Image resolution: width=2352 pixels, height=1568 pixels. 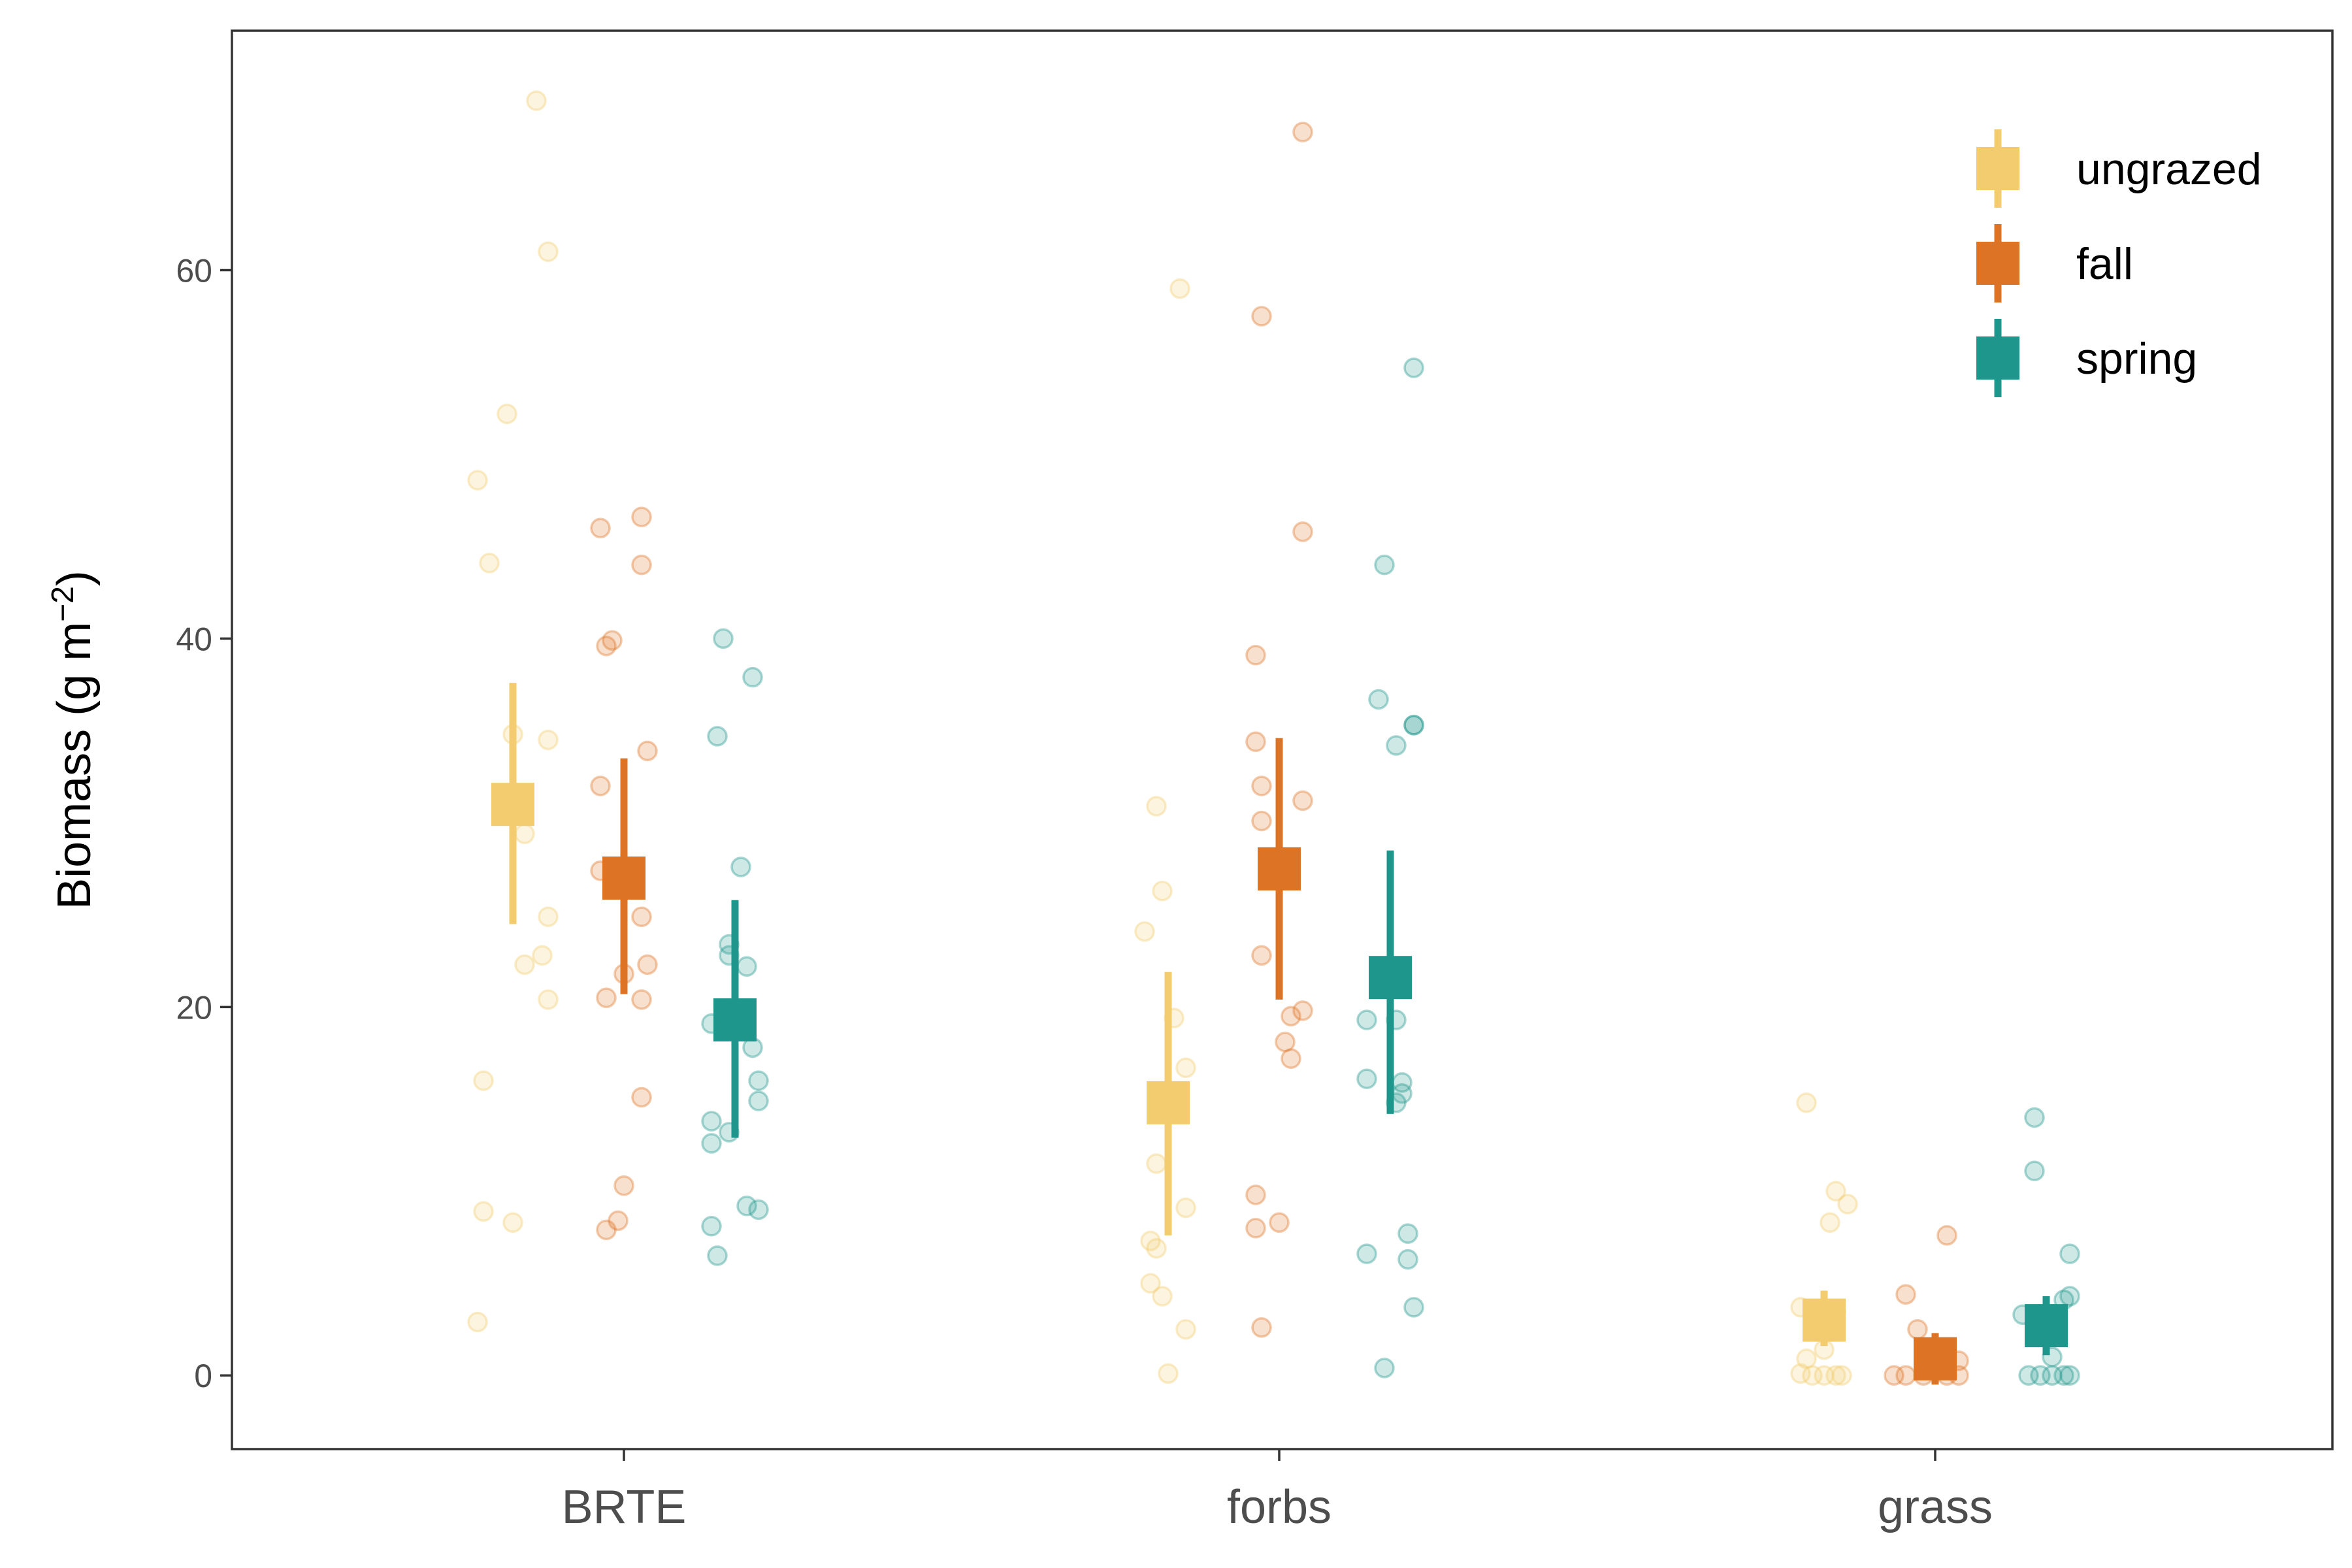 What do you see at coordinates (2136, 359) in the screenshot?
I see `legend-label-spring: spring` at bounding box center [2136, 359].